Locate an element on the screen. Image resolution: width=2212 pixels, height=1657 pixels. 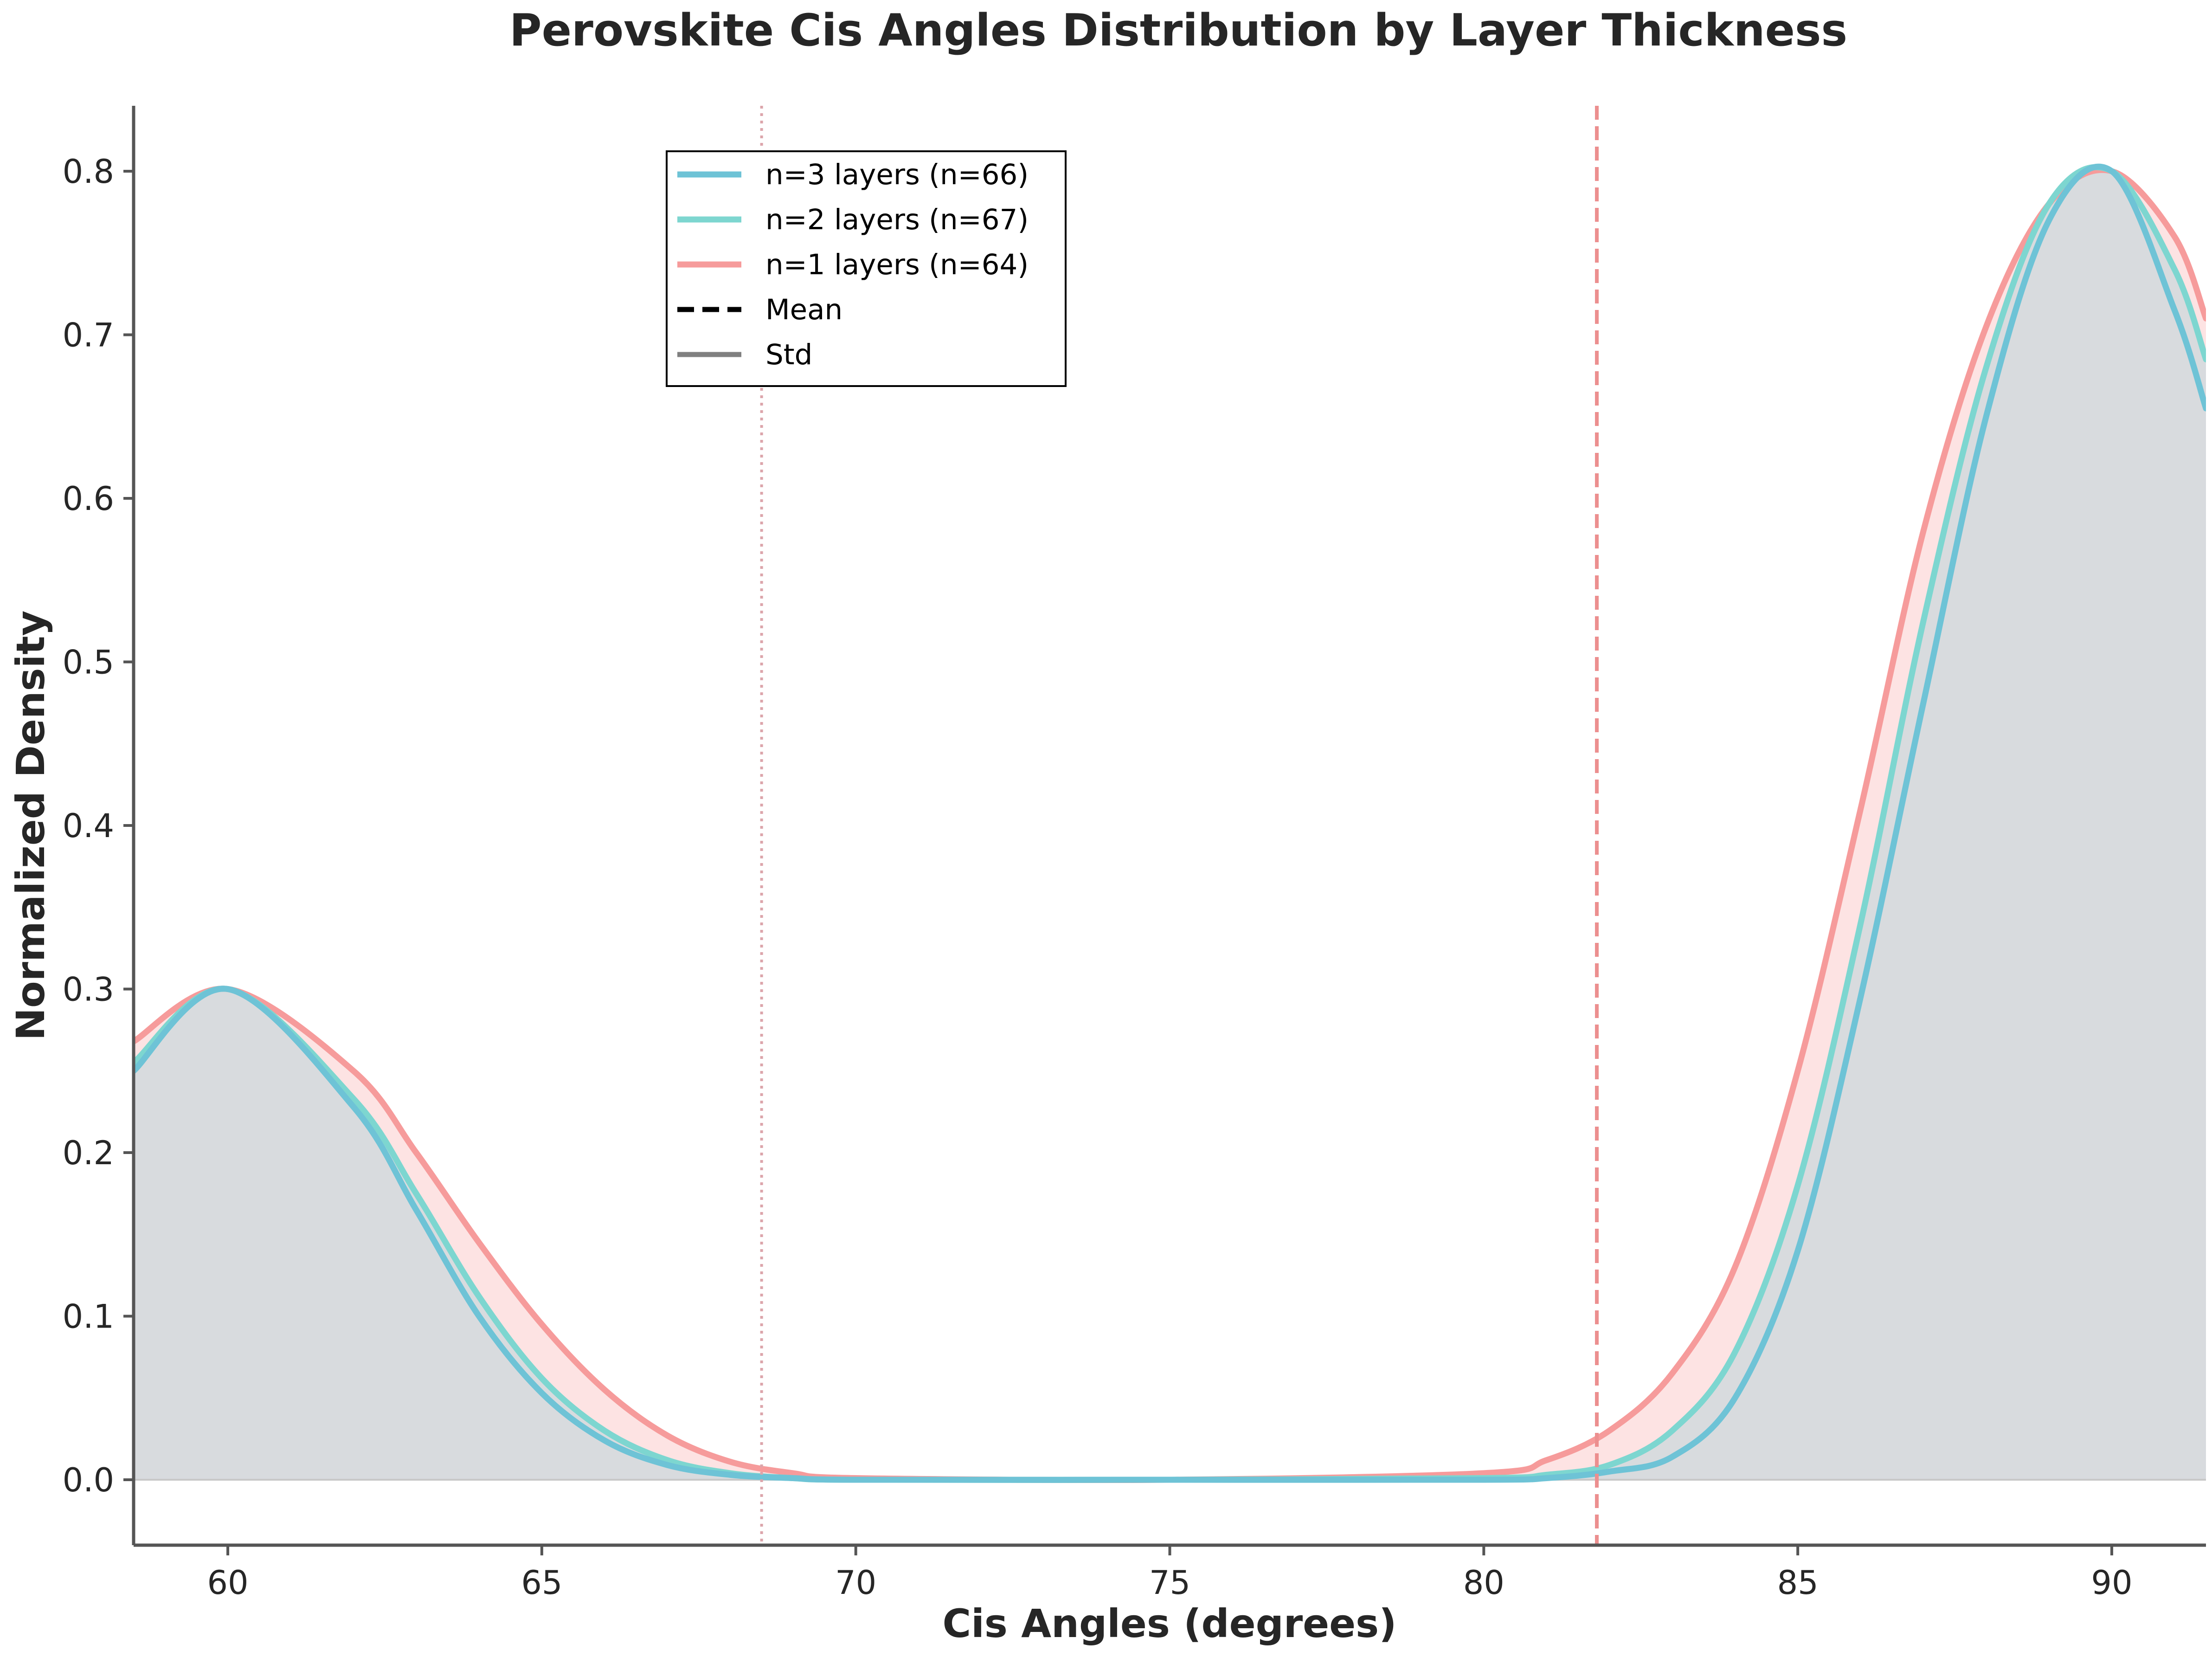
legend-frame is located at coordinates (866, 268).